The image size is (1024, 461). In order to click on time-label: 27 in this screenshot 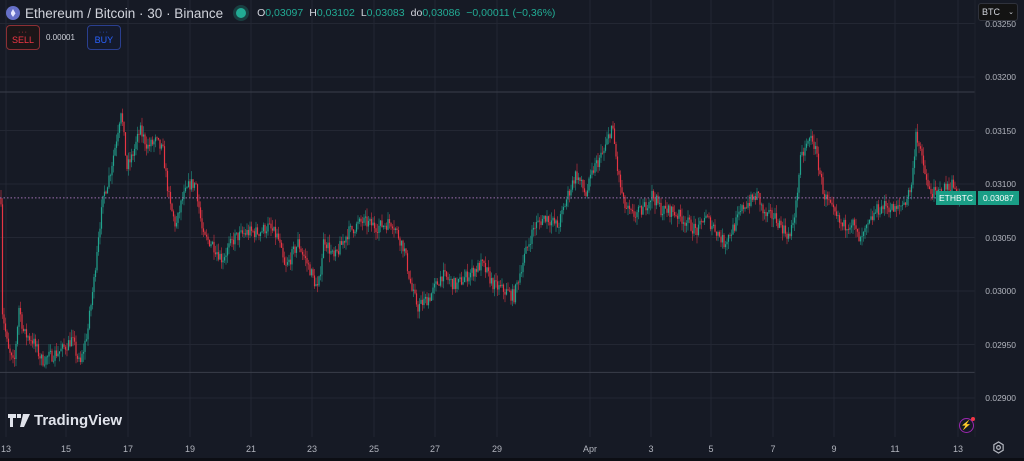, I will do `click(435, 449)`.